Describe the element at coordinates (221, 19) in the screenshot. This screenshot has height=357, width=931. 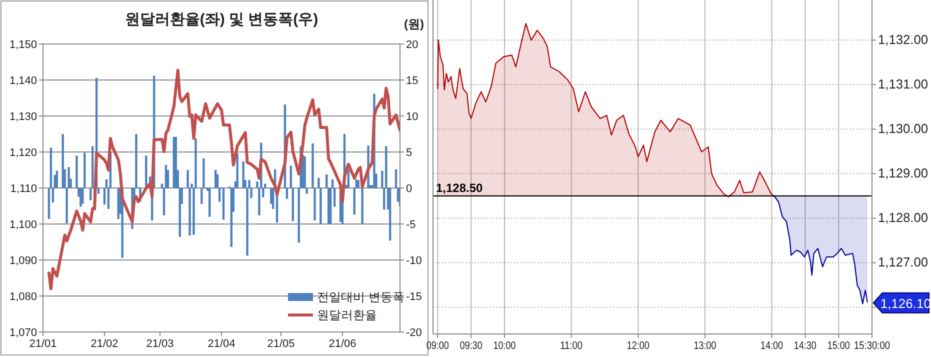
I see `chart-title: 원달러환율(좌) 및 변동폭(우)` at that location.